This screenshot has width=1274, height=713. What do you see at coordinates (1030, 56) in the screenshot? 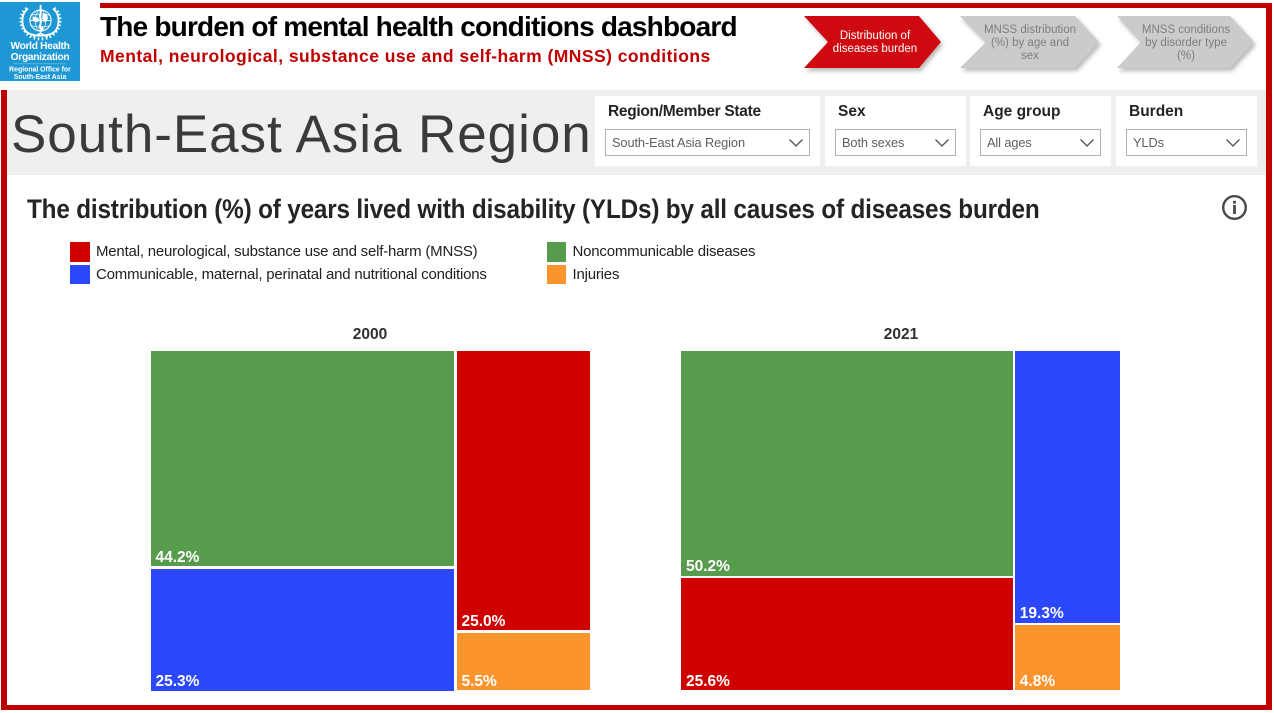
I see `svg-text: sex` at bounding box center [1030, 56].